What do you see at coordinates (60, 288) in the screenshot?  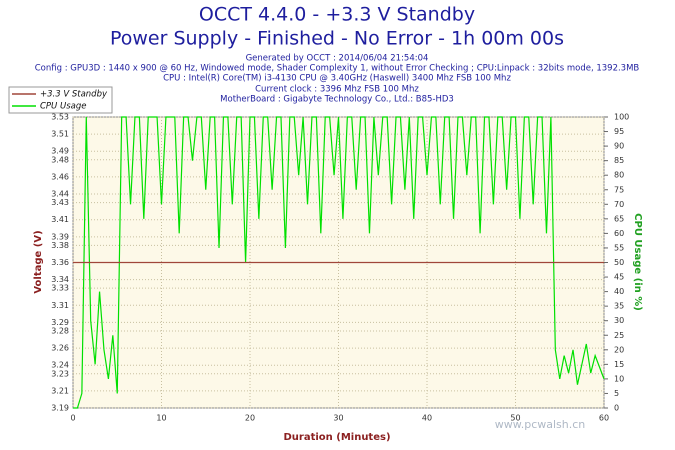 I see `y-tick-label: 3.33` at bounding box center [60, 288].